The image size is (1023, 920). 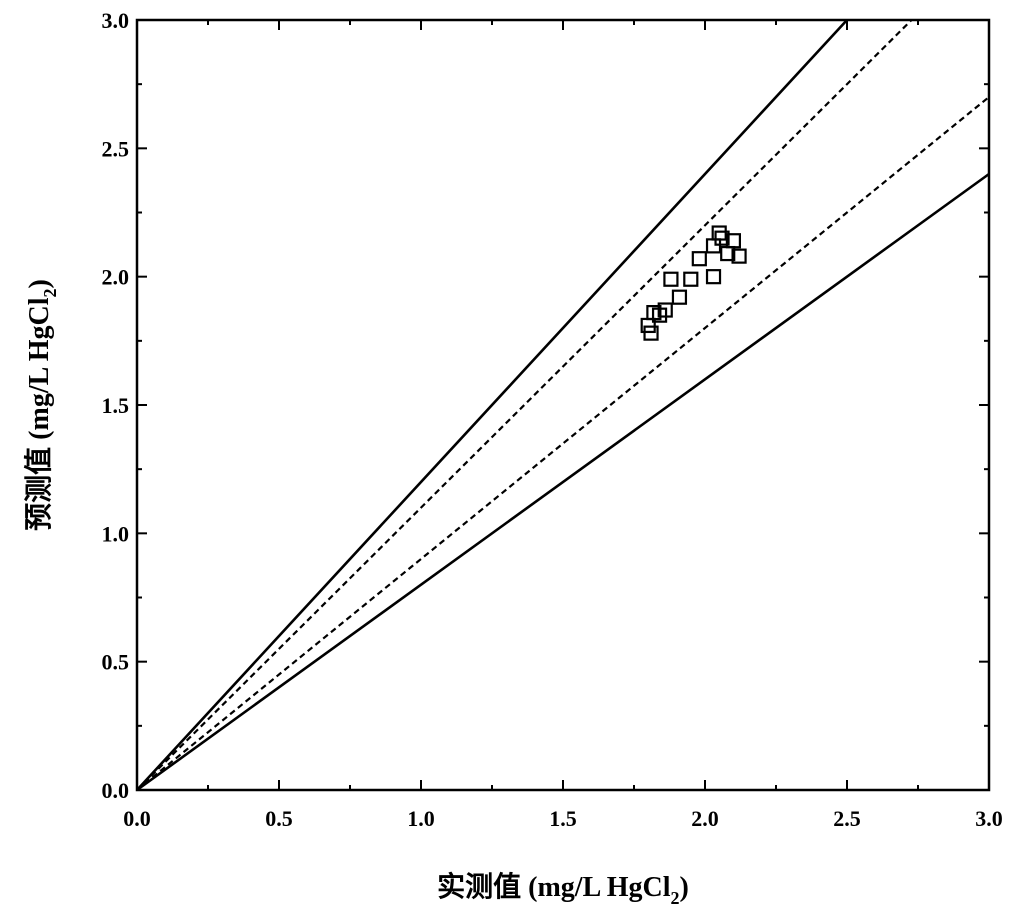 I want to click on data-points, so click(x=693, y=283).